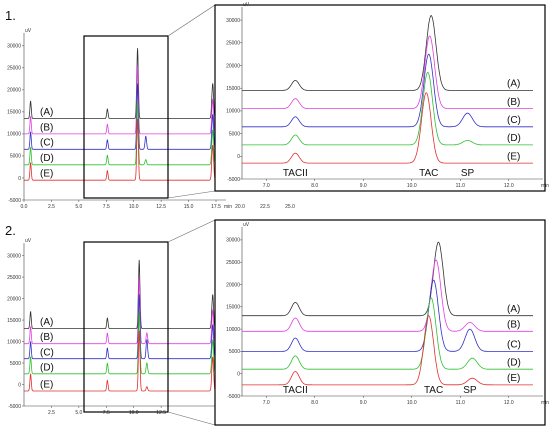  Describe the element at coordinates (189, 207) in the screenshot. I see `x-tick-label: 15.0` at that location.